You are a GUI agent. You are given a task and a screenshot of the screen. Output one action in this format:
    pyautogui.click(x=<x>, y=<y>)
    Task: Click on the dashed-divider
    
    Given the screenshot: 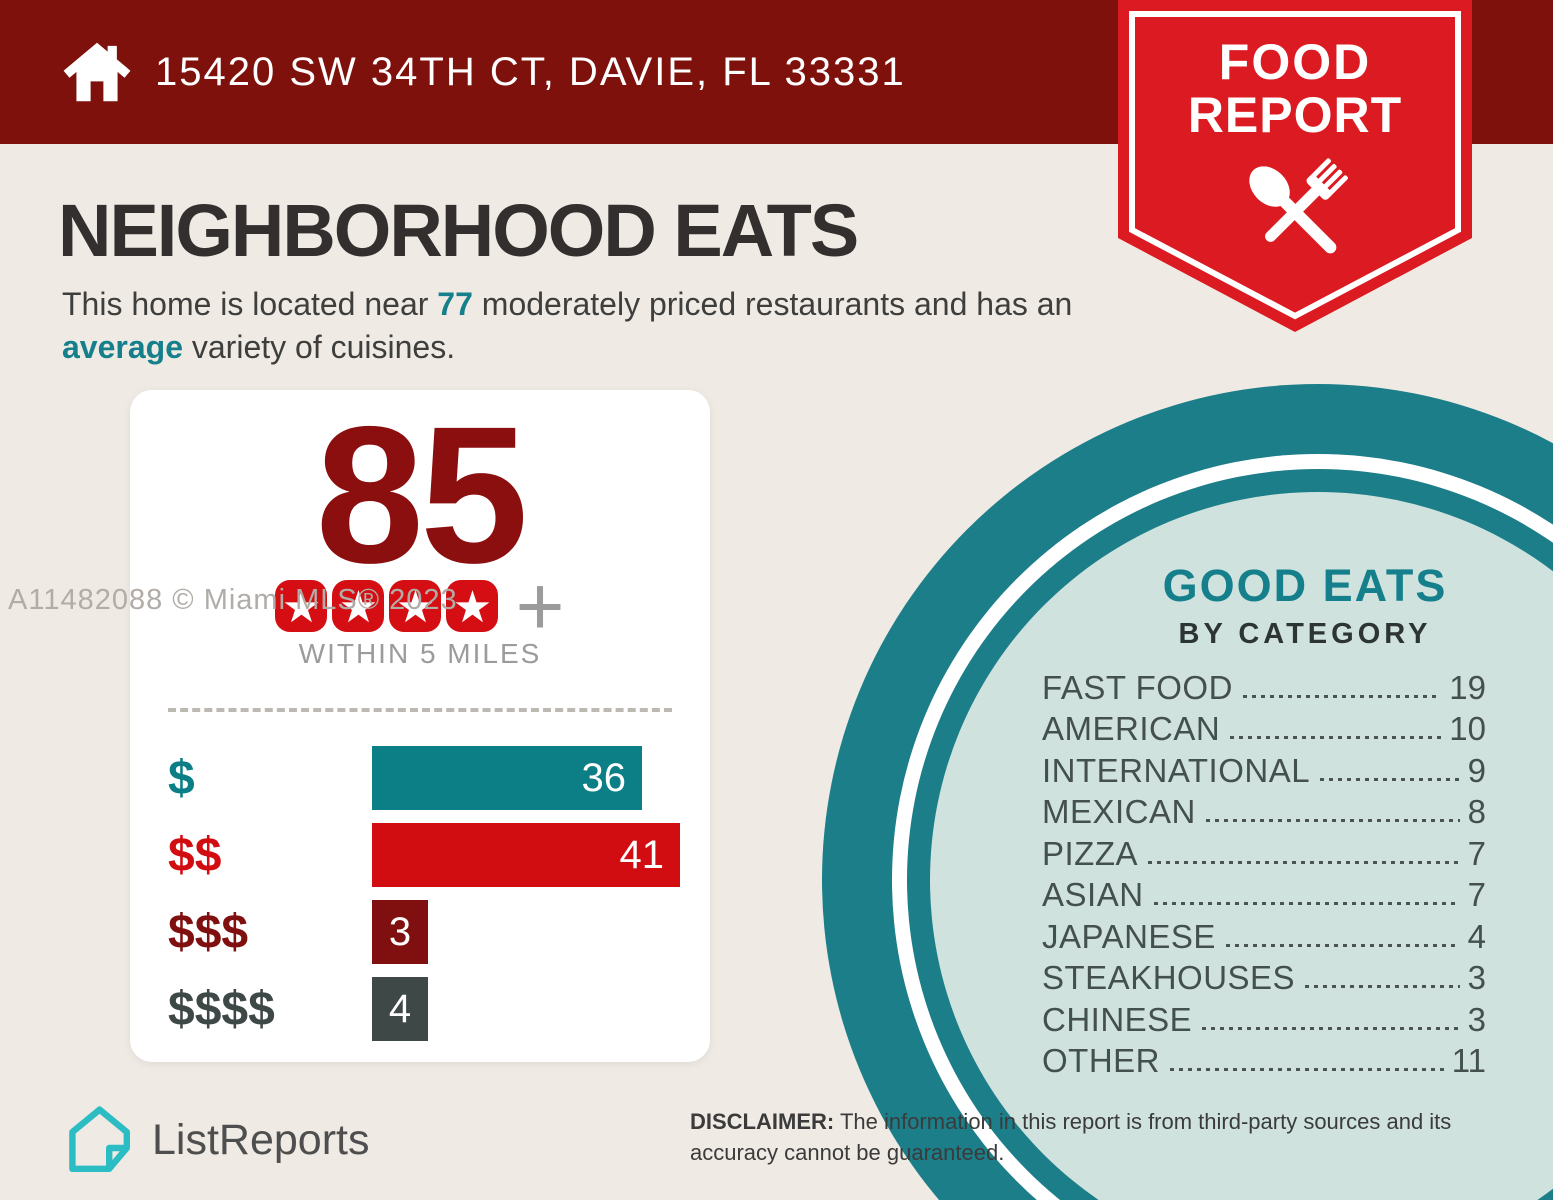 What is the action you would take?
    pyautogui.click(x=420, y=710)
    